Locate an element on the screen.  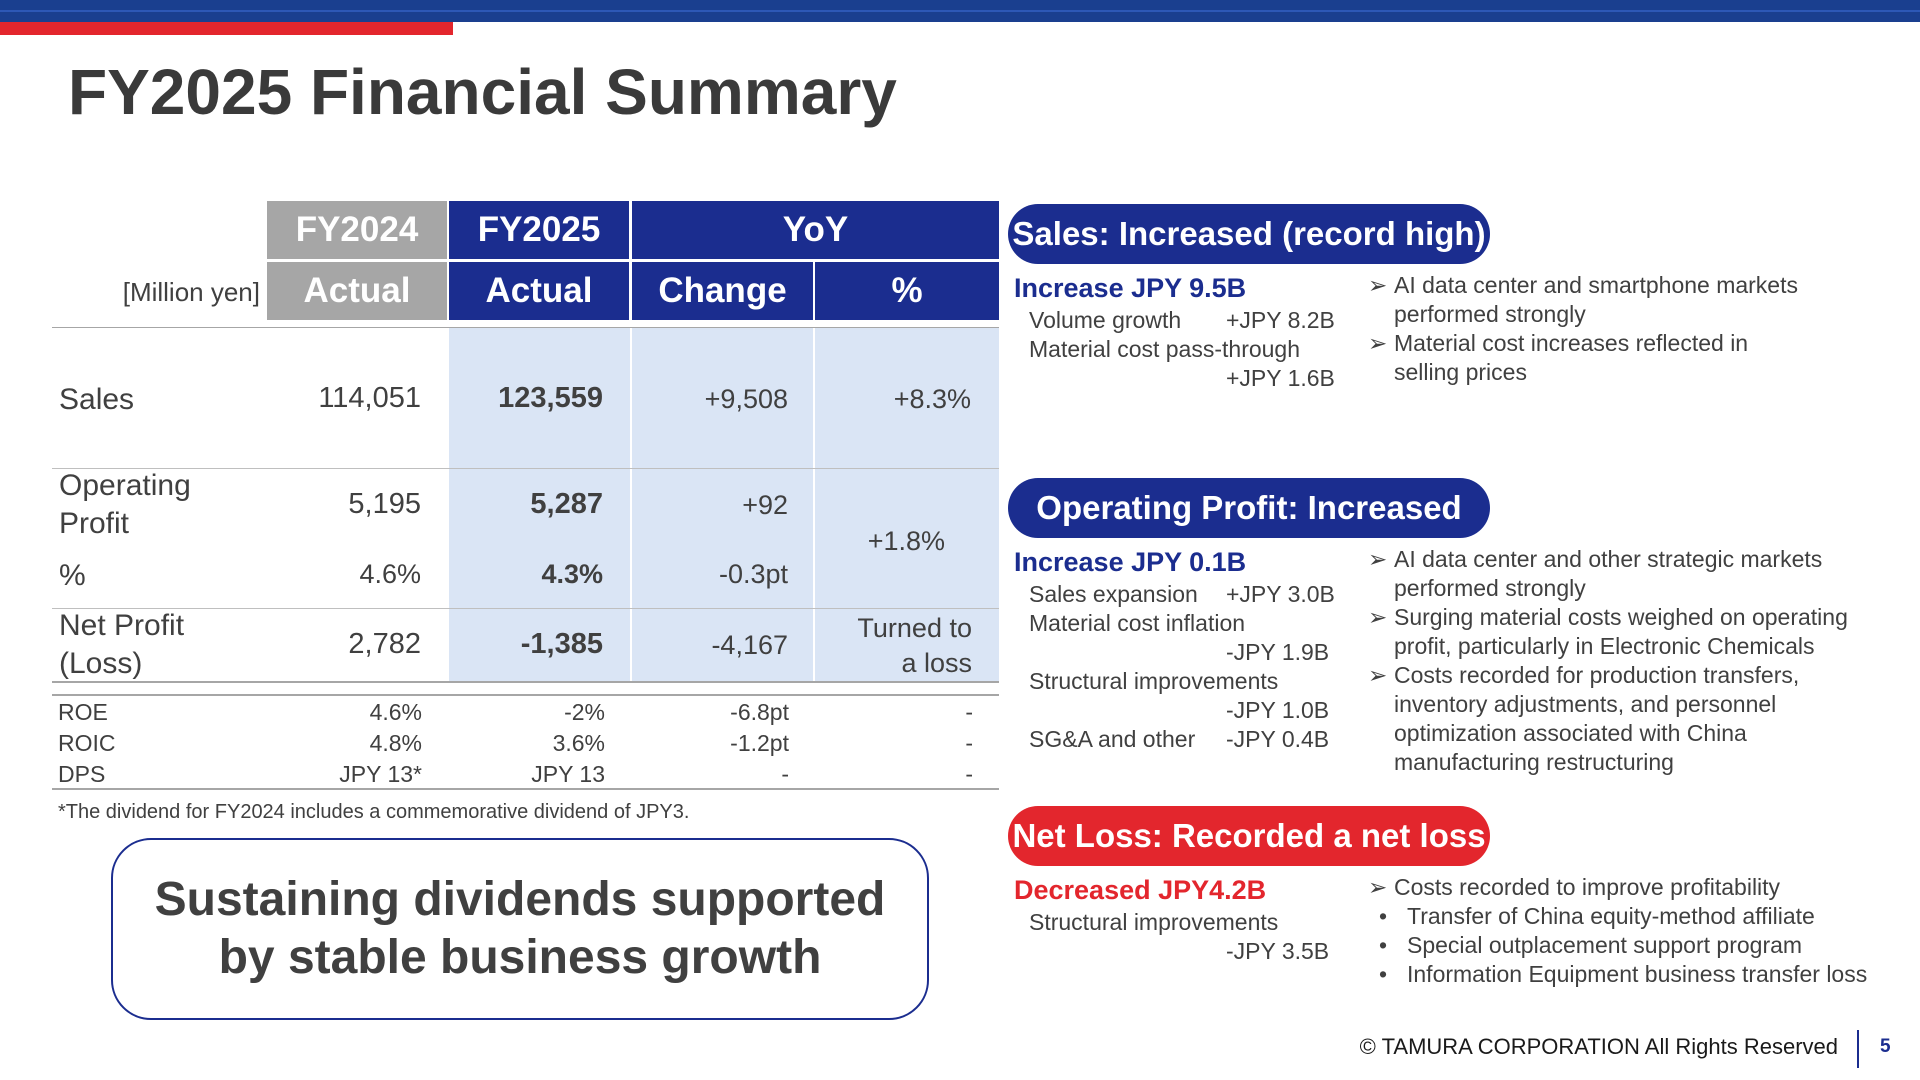
cell-change: - is located at coordinates (785, 774).